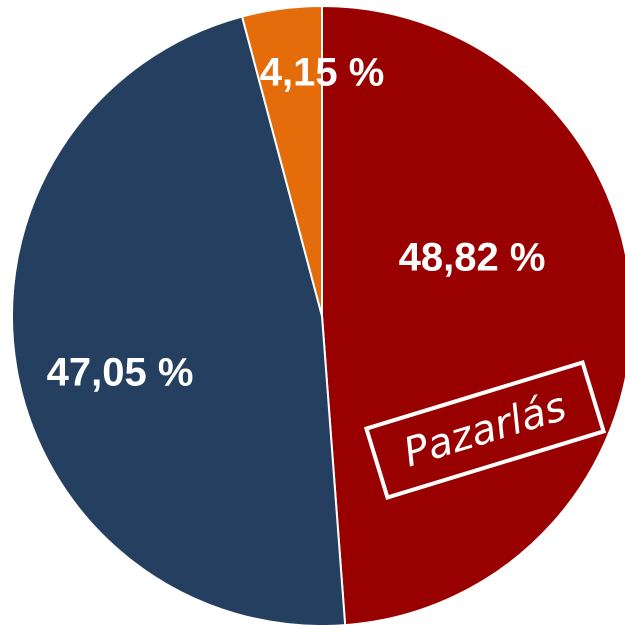  What do you see at coordinates (322, 73) in the screenshot?
I see `value-label: 4,15 %` at bounding box center [322, 73].